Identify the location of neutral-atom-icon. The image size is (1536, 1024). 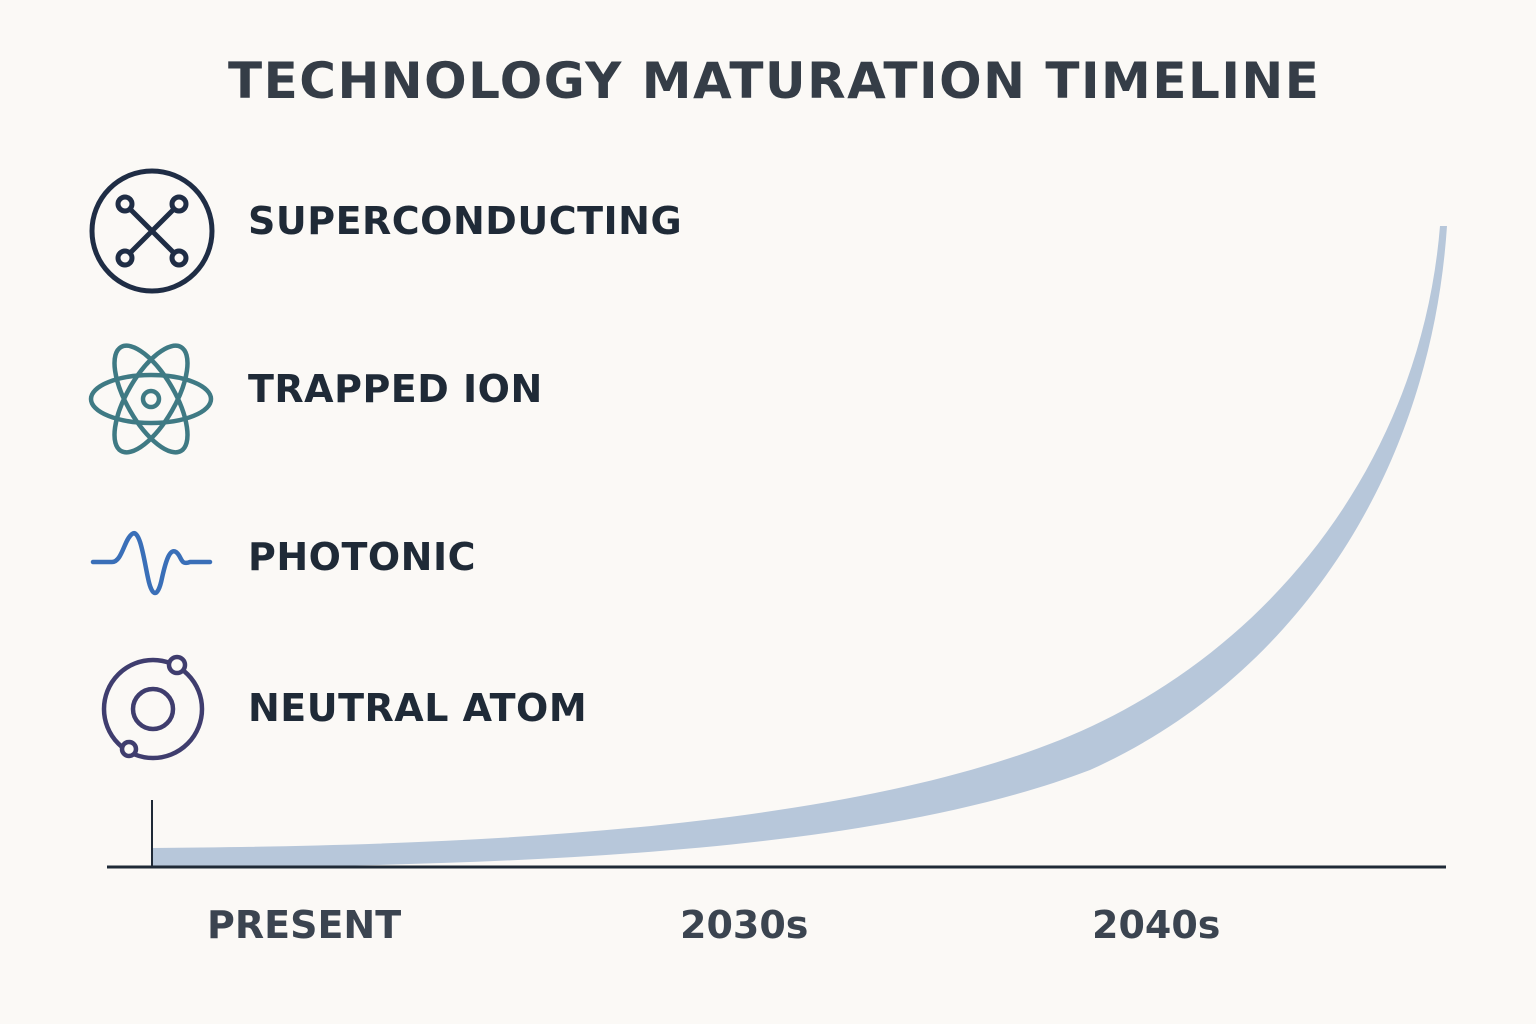
(153, 707).